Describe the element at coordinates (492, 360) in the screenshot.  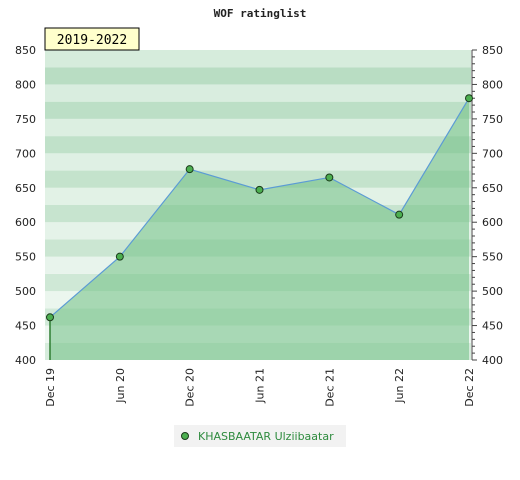
I see `y-tick-label-right: 400` at that location.